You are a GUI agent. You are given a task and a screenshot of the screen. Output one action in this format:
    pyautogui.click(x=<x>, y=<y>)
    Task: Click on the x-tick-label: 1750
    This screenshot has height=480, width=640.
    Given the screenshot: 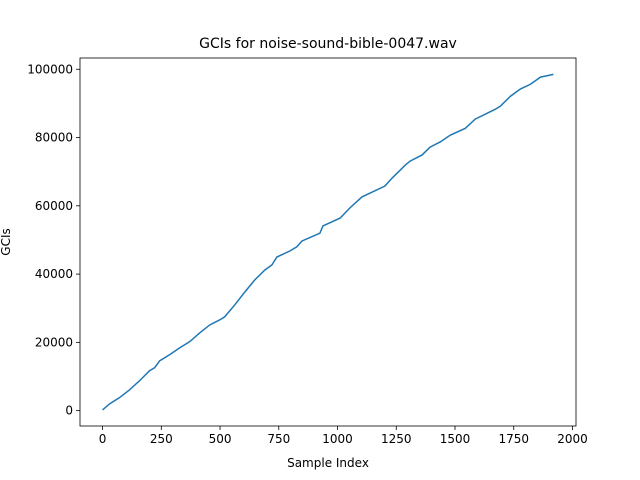 What is the action you would take?
    pyautogui.click(x=513, y=439)
    